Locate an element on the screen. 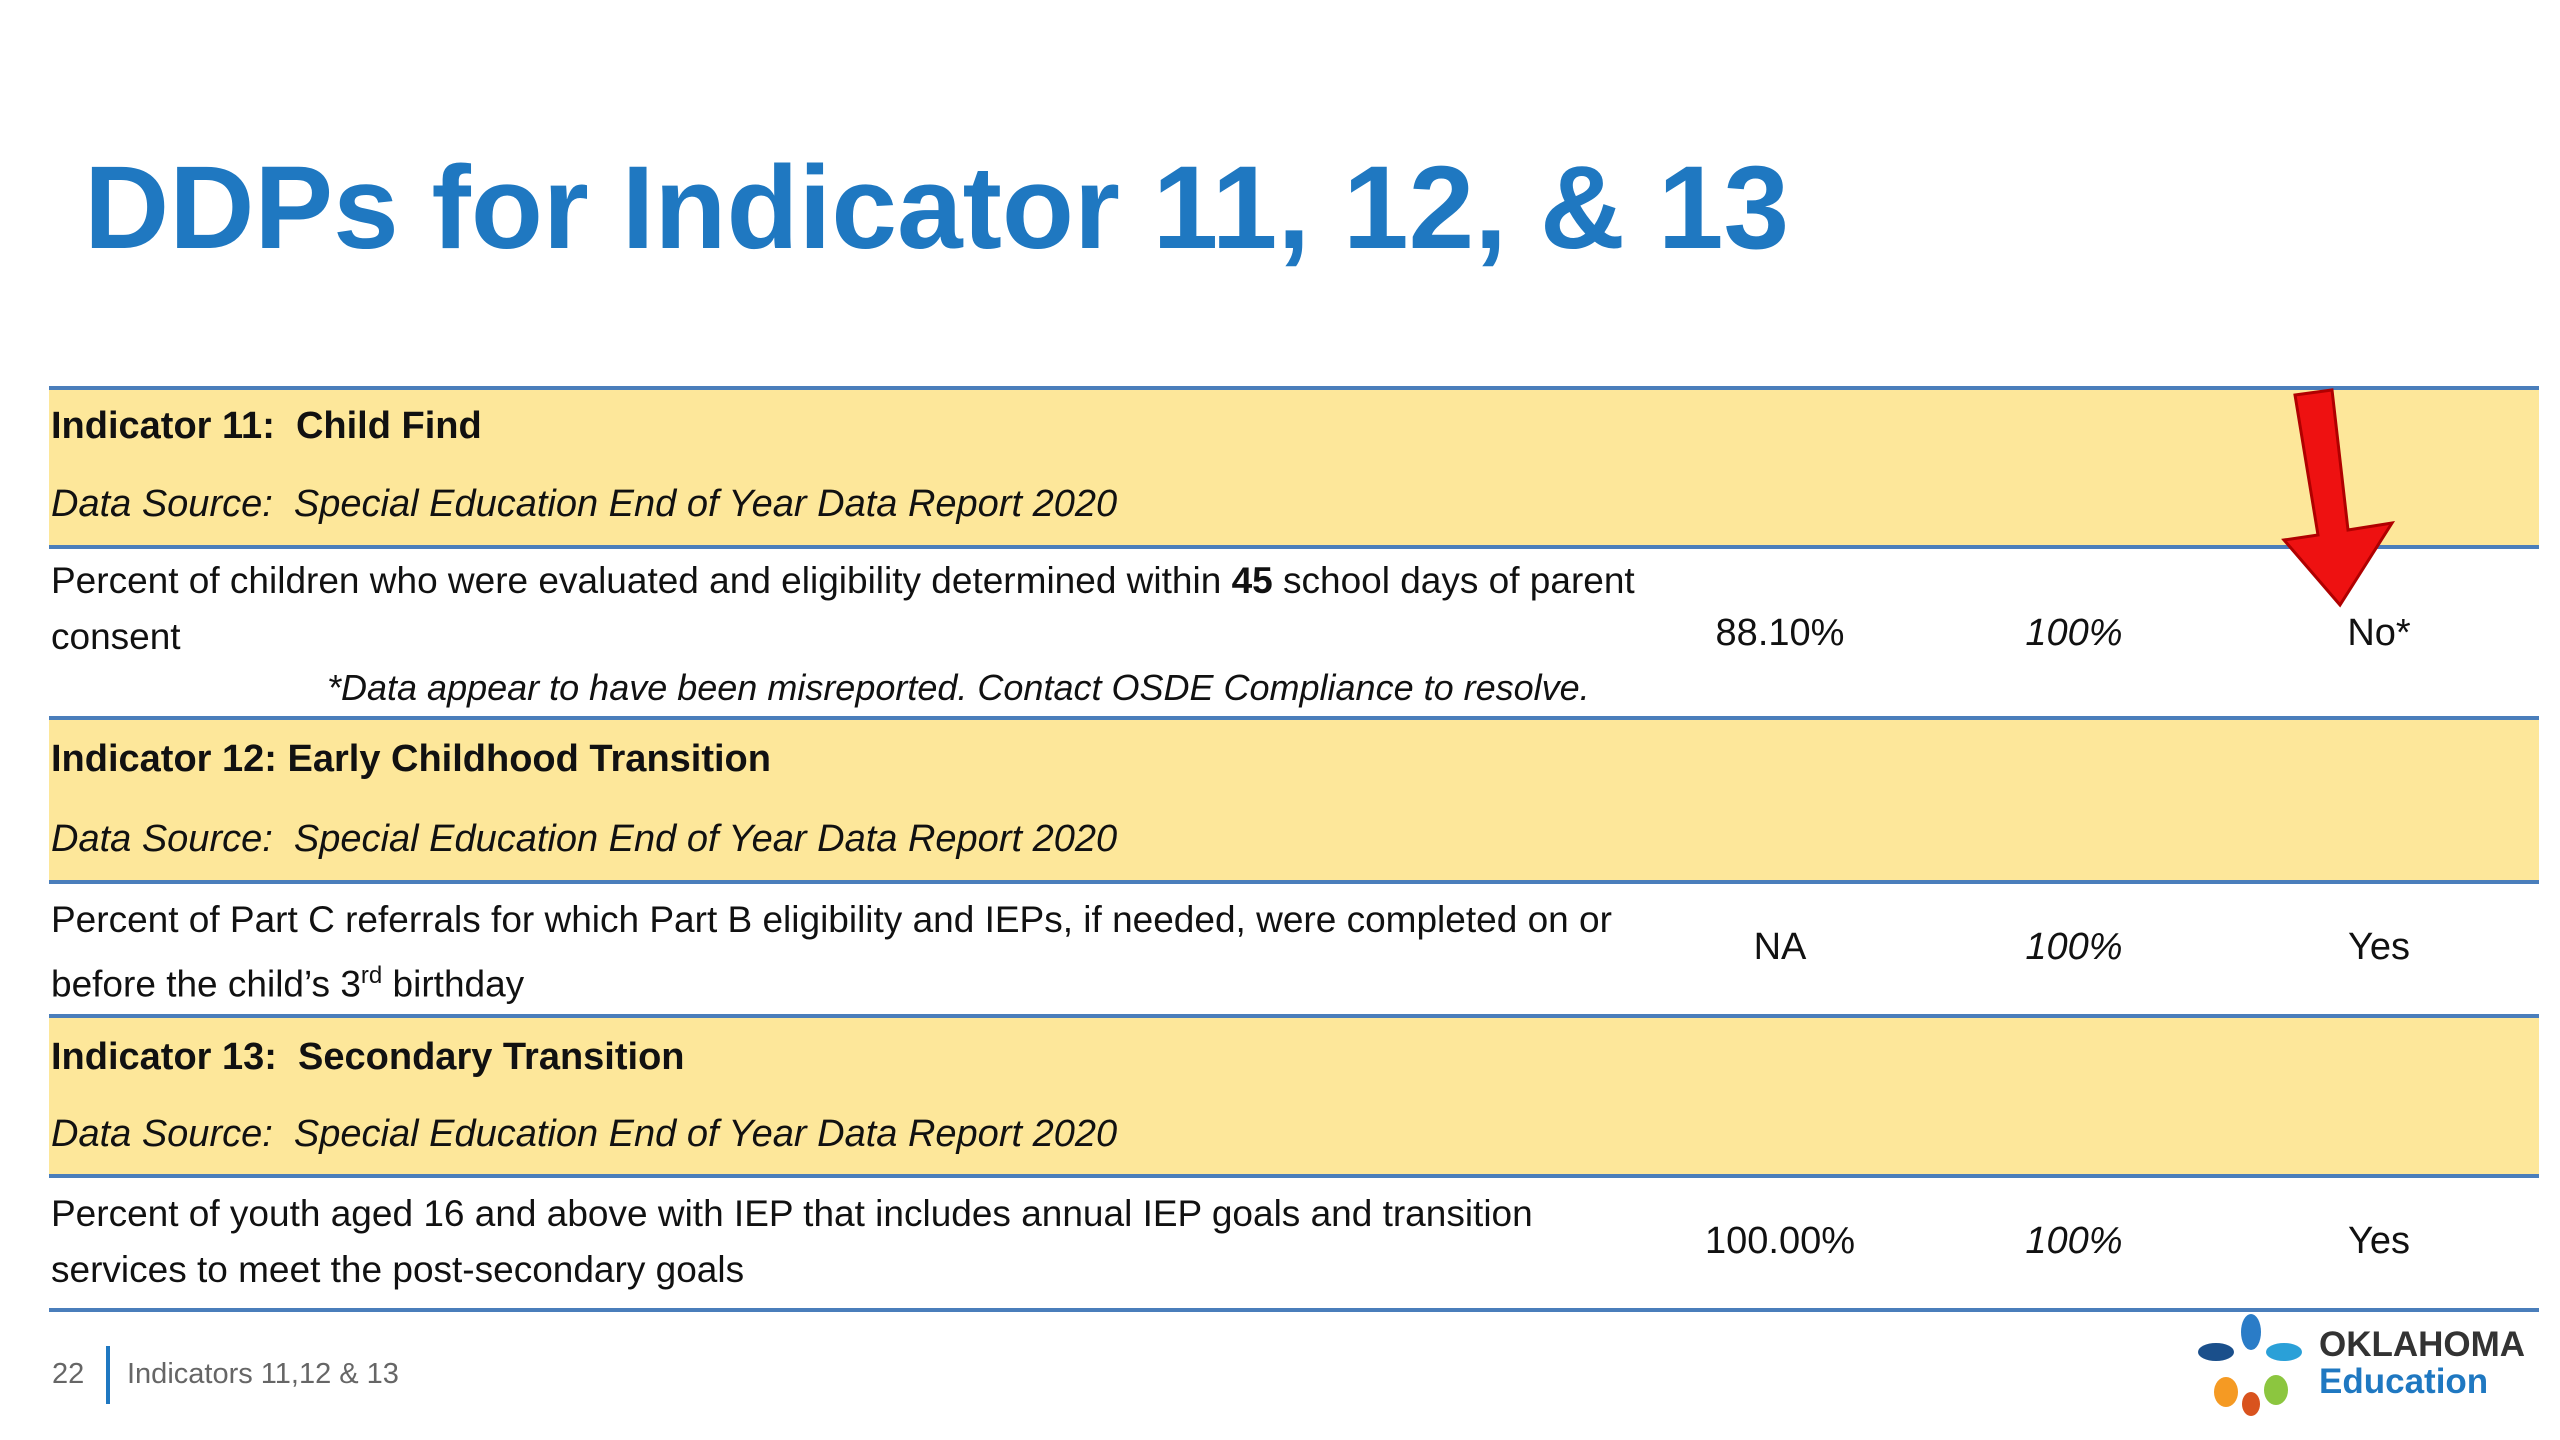 The width and height of the screenshot is (2560, 1440). superscript: rd is located at coordinates (371, 975).